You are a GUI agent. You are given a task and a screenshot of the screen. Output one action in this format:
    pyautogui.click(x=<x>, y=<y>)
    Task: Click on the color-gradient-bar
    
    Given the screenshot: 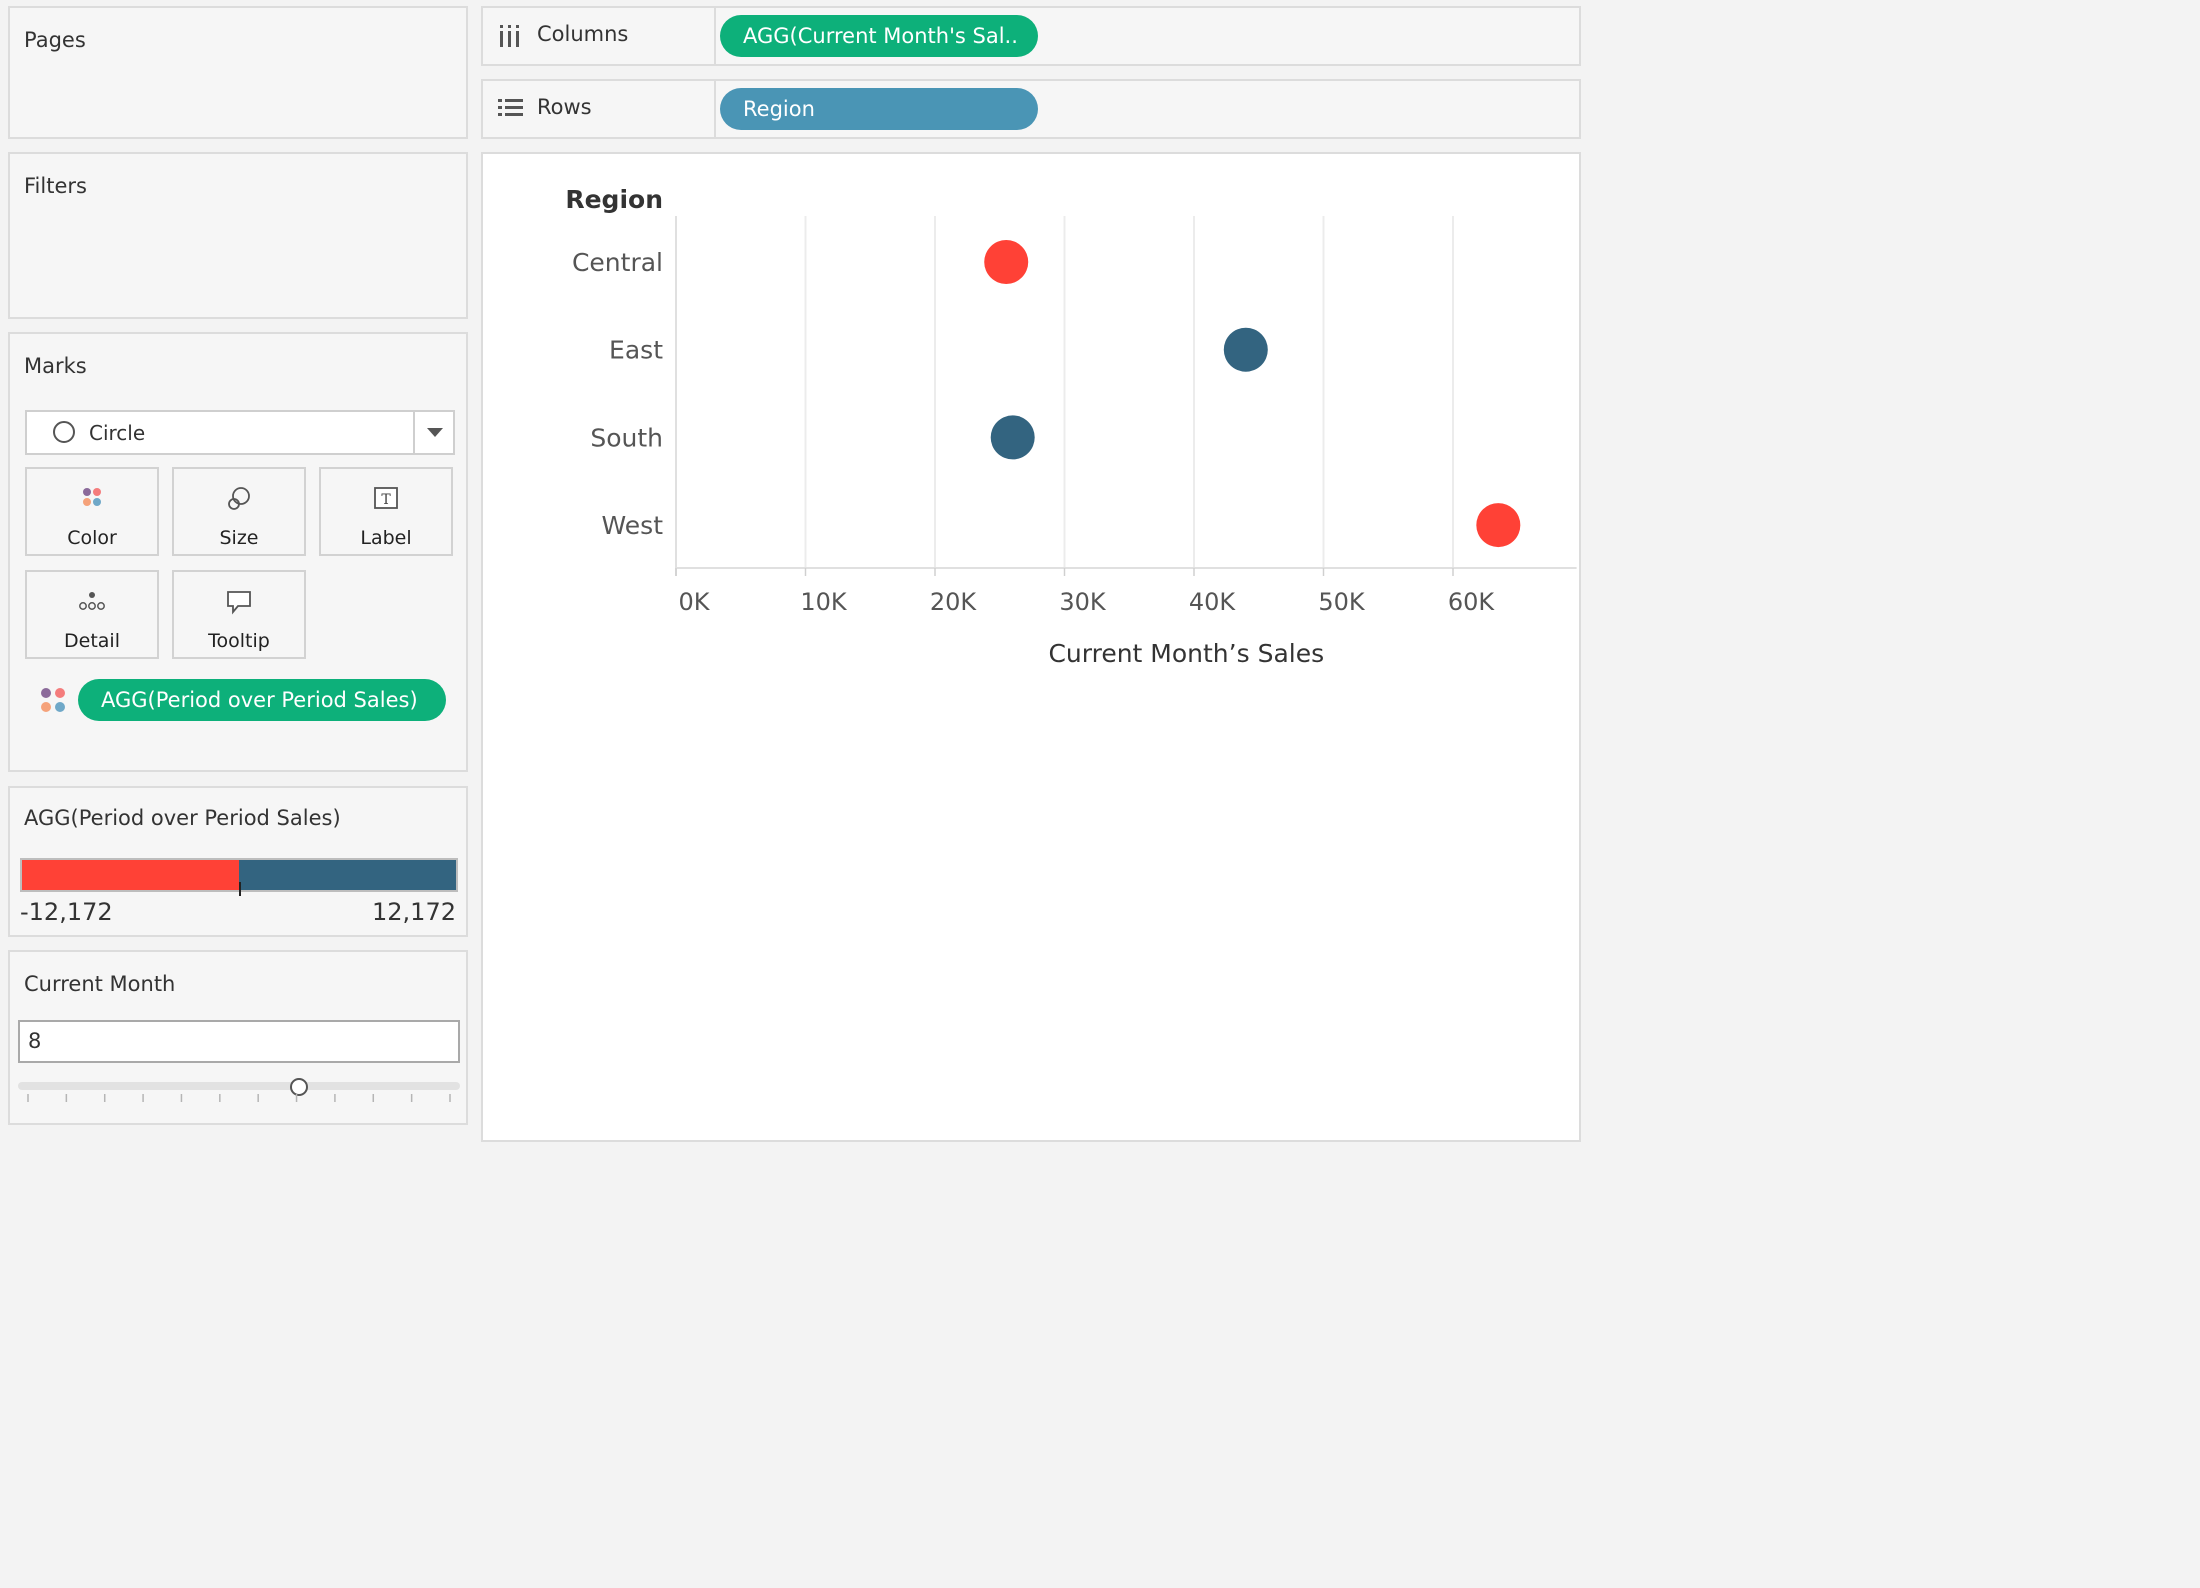 What is the action you would take?
    pyautogui.click(x=239, y=877)
    